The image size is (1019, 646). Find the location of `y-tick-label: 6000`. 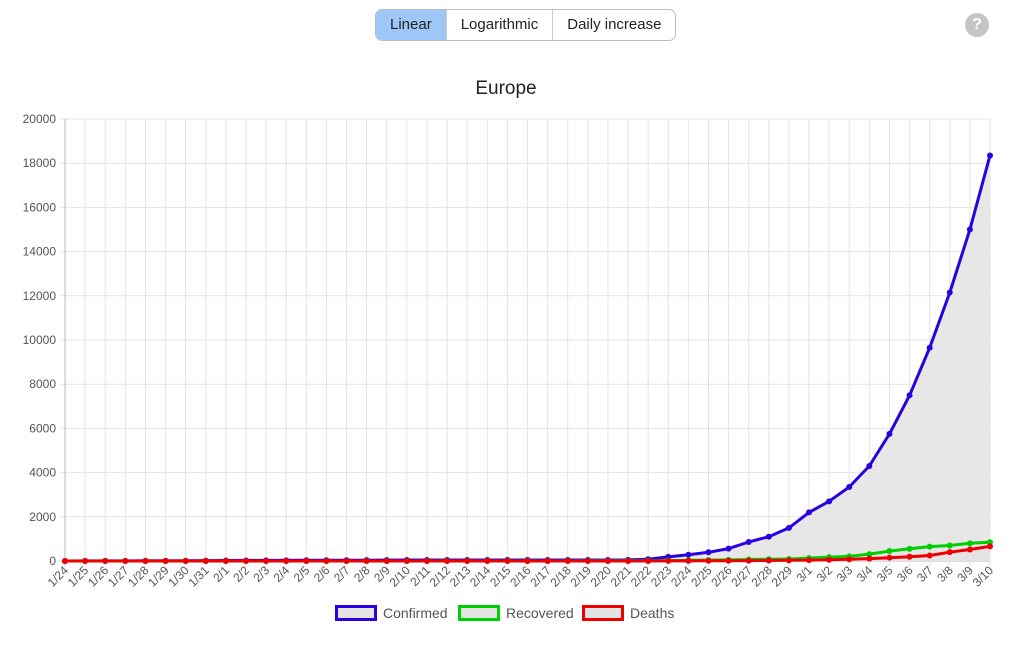

y-tick-label: 6000 is located at coordinates (42, 428).